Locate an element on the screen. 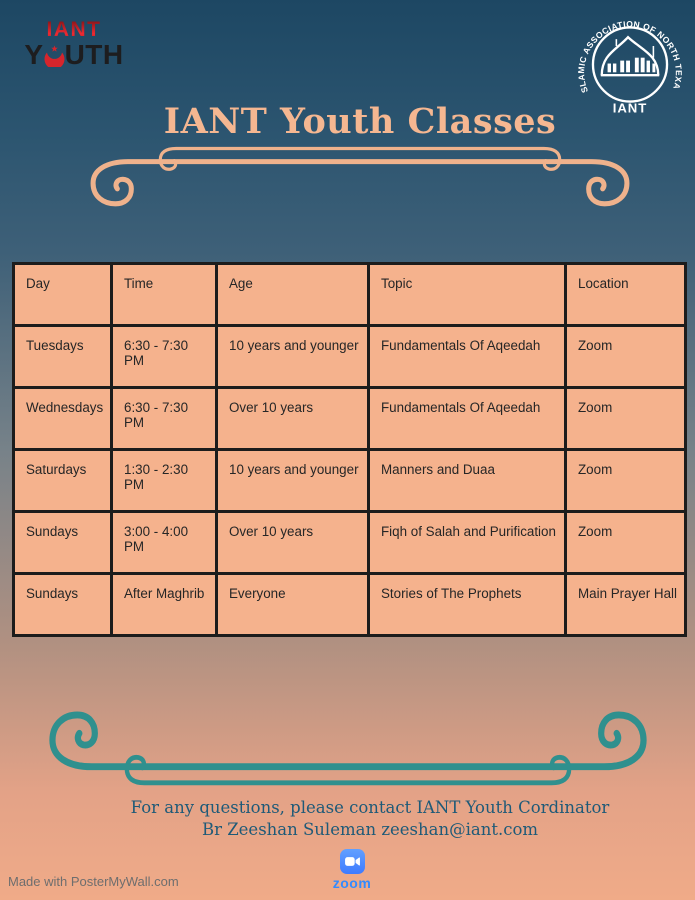 The image size is (695, 900). cell-day: Saturdays is located at coordinates (62, 480).